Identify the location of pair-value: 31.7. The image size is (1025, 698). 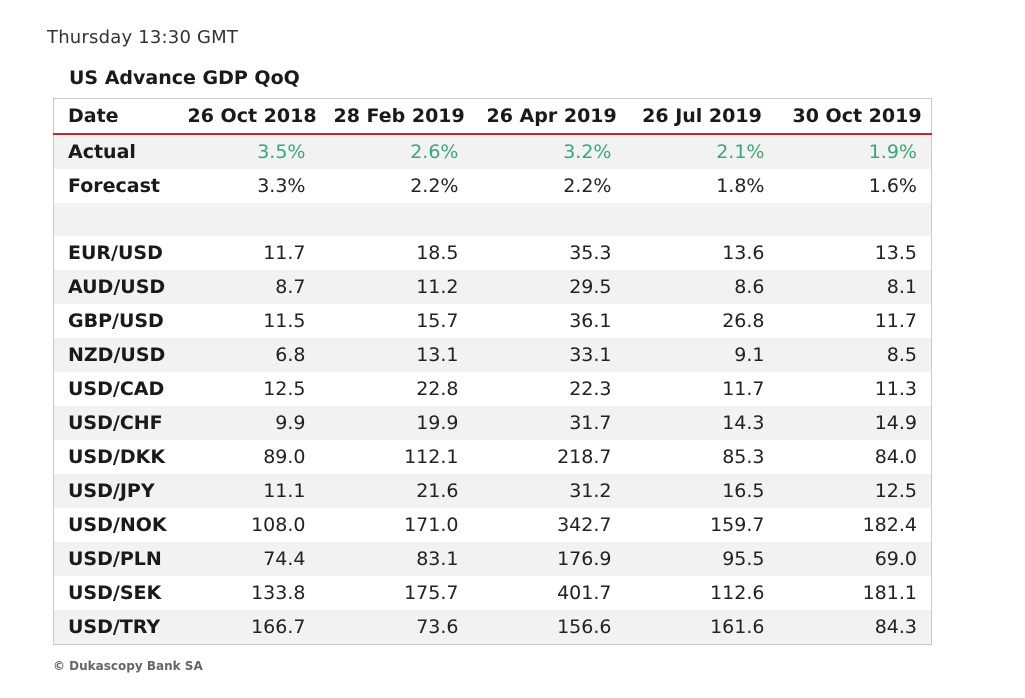
(549, 423).